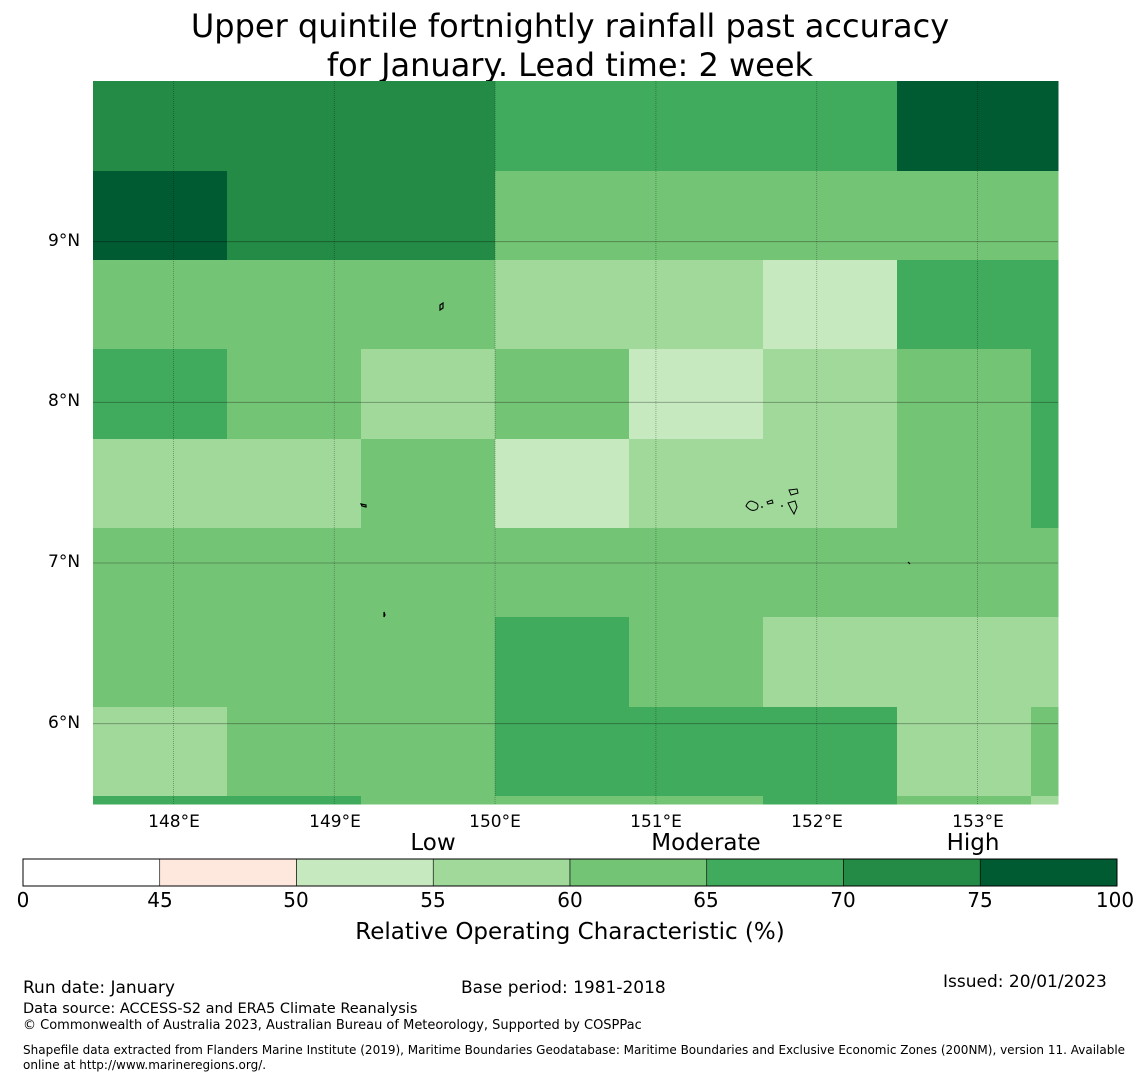 The height and width of the screenshot is (1080, 1140). What do you see at coordinates (980, 900) in the screenshot?
I see `colorbar-tick-label: 75` at bounding box center [980, 900].